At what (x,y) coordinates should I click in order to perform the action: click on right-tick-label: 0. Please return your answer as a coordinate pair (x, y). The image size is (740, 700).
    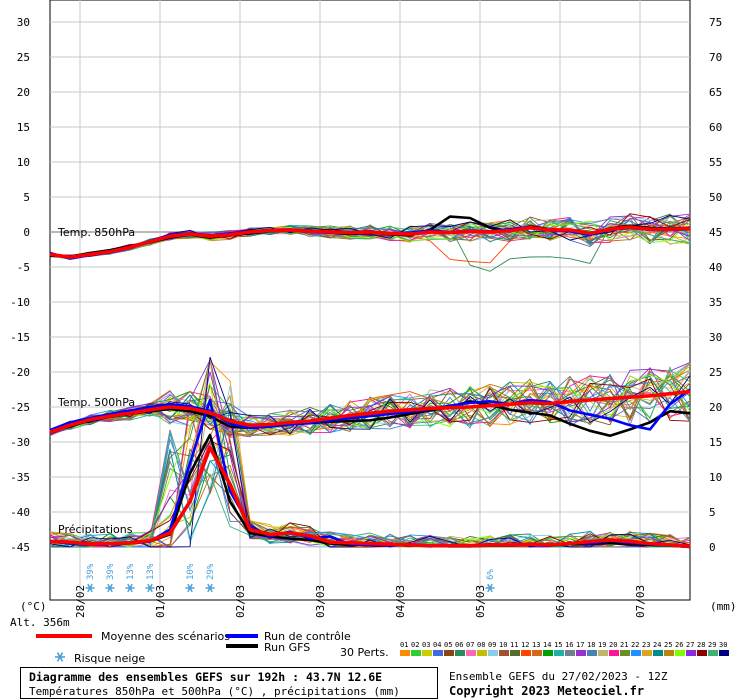
    Looking at the image, I should click on (712, 547).